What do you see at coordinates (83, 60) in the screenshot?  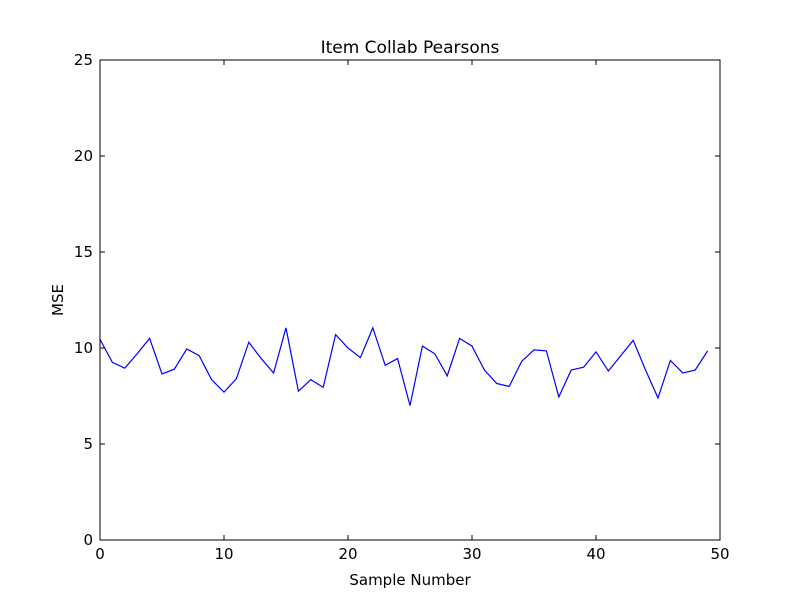 I see `y-tick-label: 25` at bounding box center [83, 60].